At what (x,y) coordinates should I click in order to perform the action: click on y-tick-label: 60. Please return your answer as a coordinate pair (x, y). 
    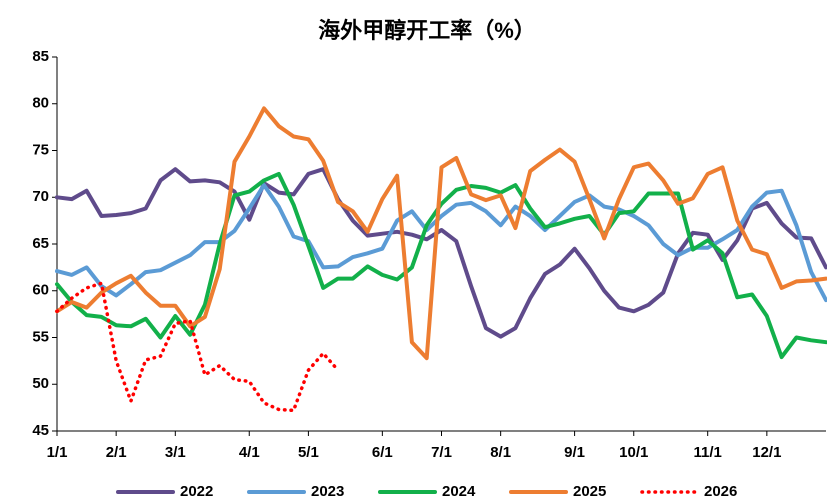
    Looking at the image, I should click on (40, 290).